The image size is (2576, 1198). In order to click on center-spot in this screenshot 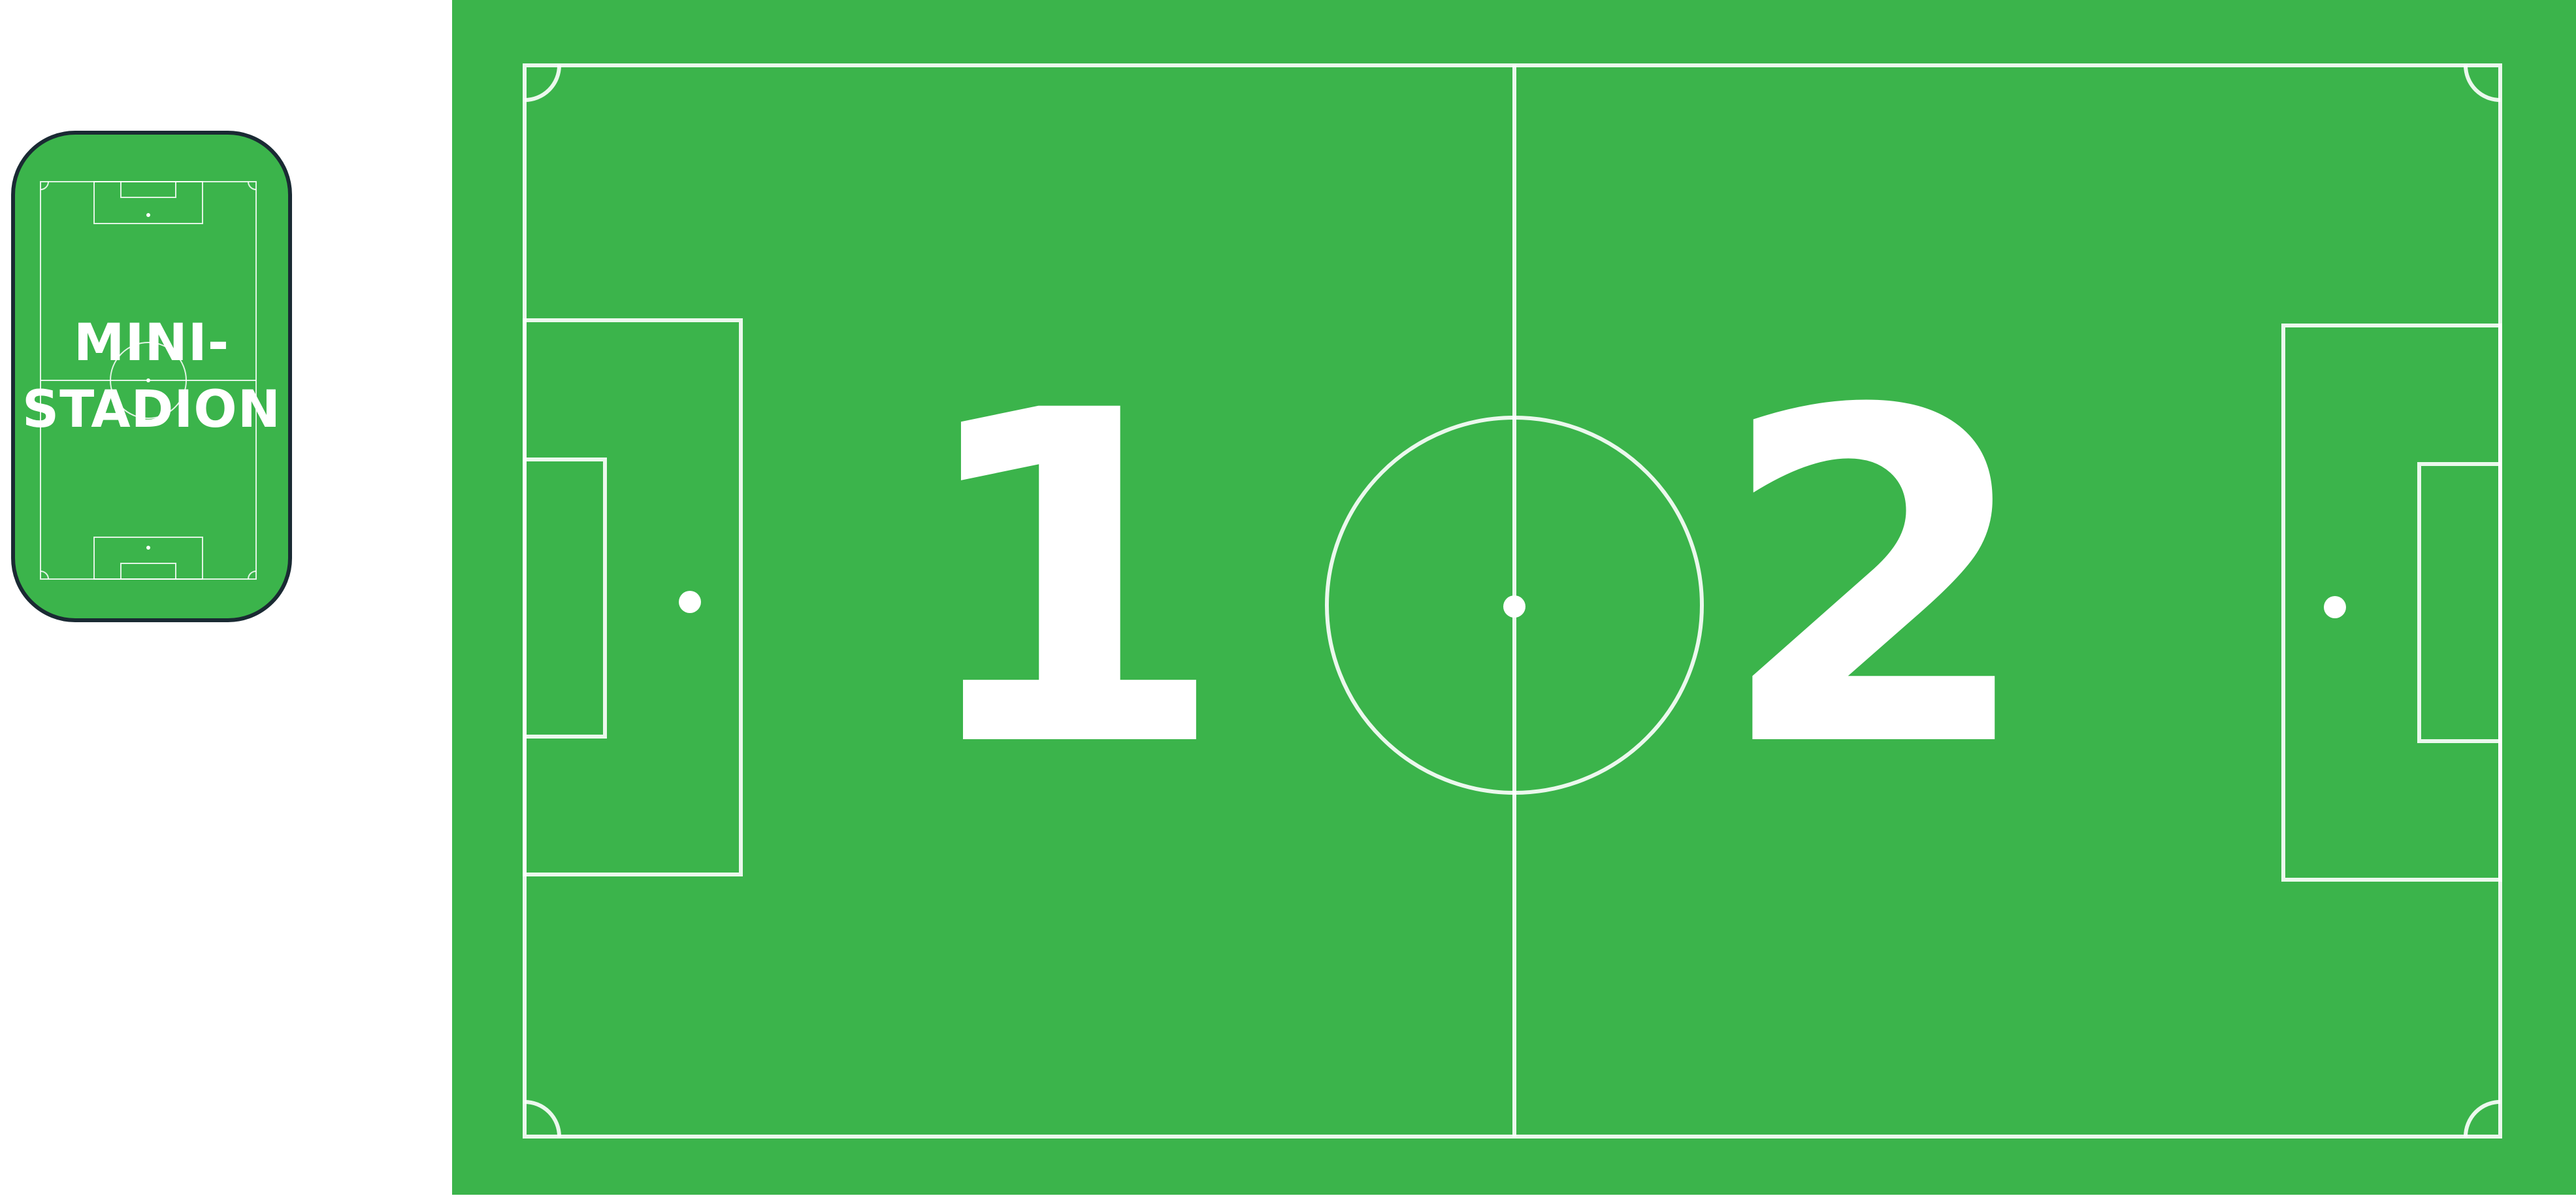, I will do `click(1514, 607)`.